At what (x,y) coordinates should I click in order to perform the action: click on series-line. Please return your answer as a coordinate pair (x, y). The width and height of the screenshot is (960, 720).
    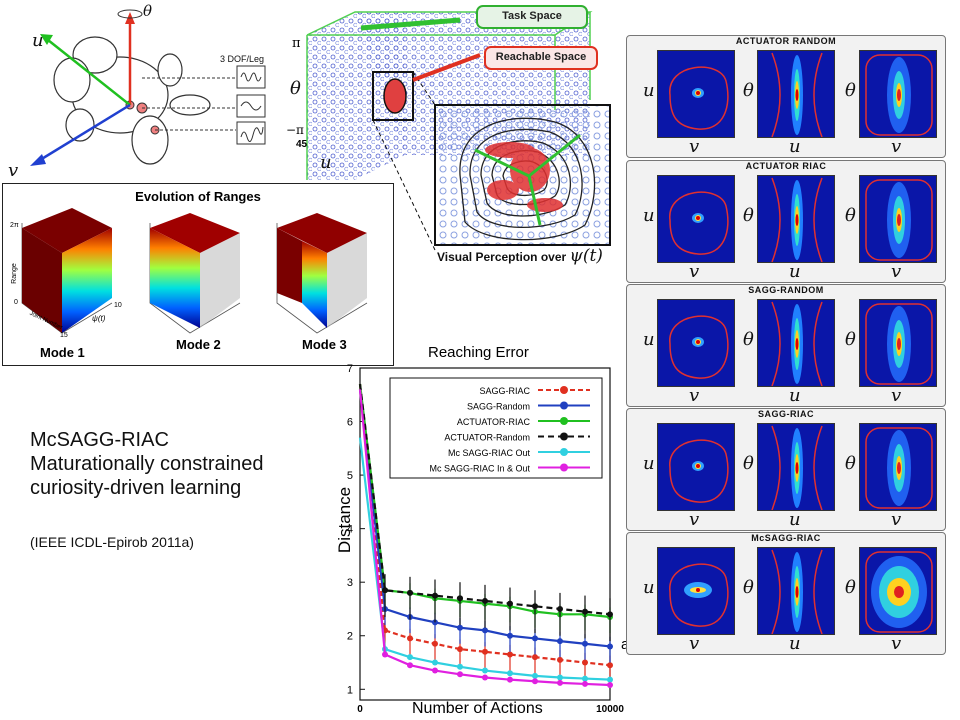
    Looking at the image, I should click on (484, 499).